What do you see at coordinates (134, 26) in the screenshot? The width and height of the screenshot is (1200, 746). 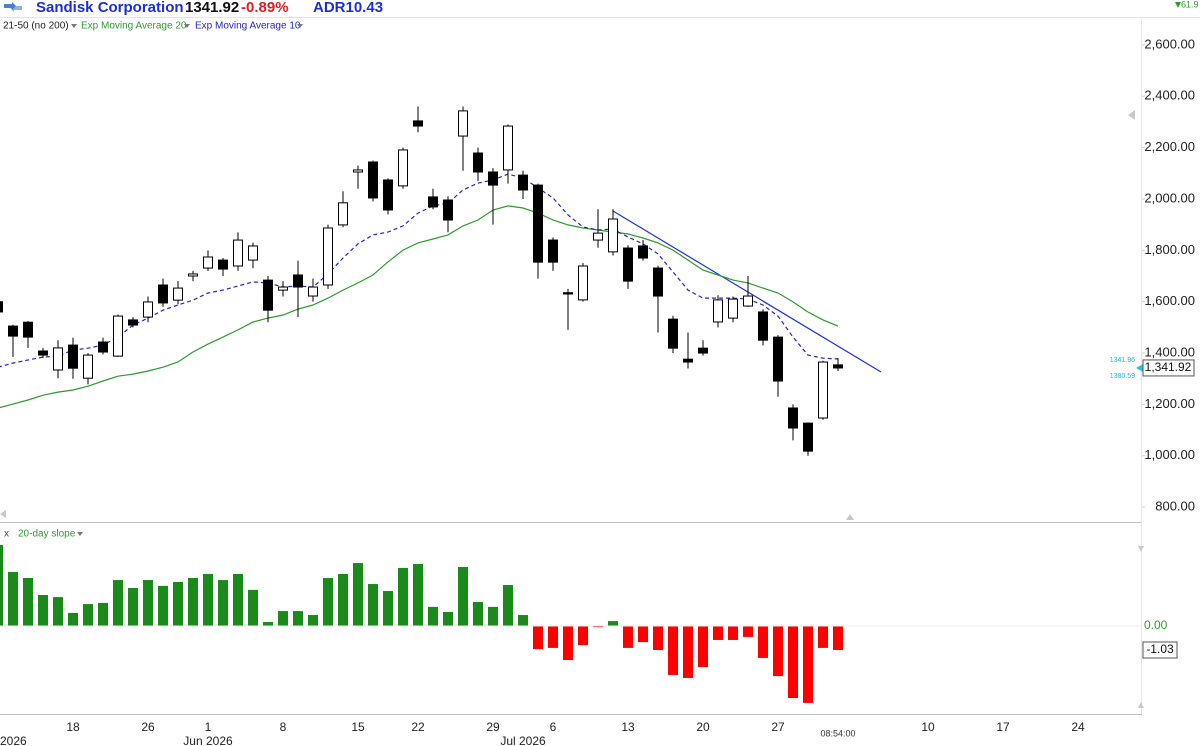 I see `legend-entry: Exp Moving Average 20` at bounding box center [134, 26].